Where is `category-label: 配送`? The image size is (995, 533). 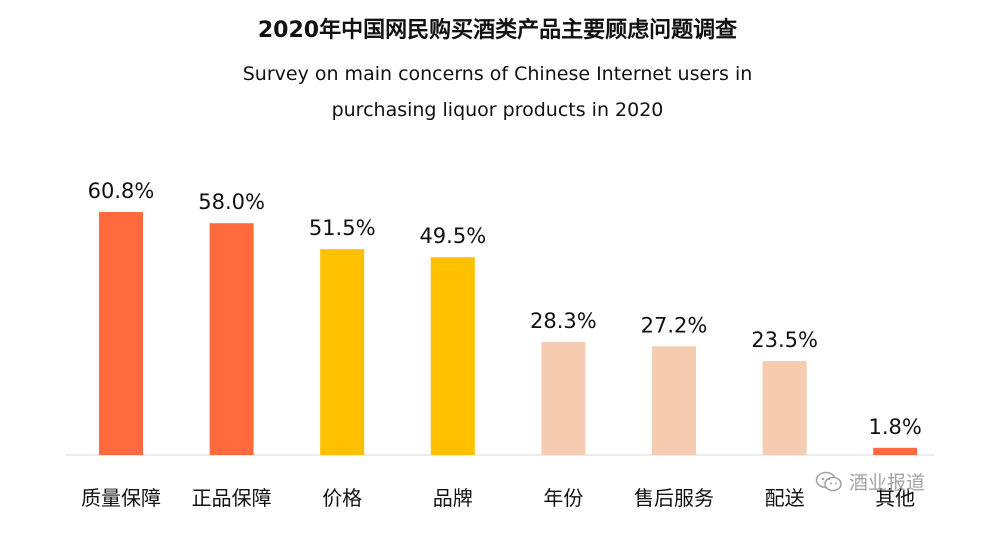 category-label: 配送 is located at coordinates (785, 498).